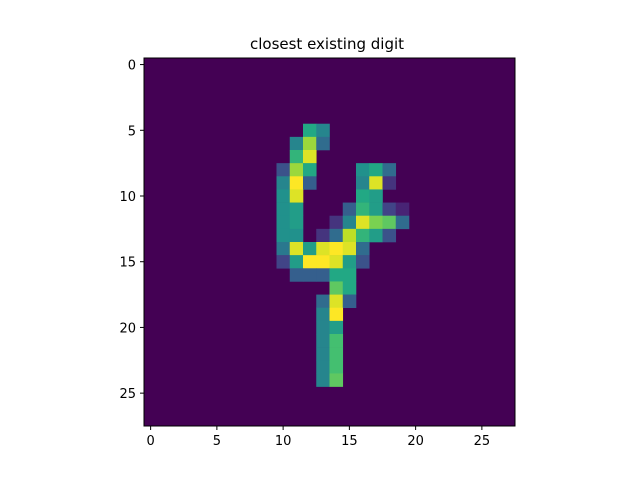  Describe the element at coordinates (283, 441) in the screenshot. I see `x-tick-label: 10` at that location.